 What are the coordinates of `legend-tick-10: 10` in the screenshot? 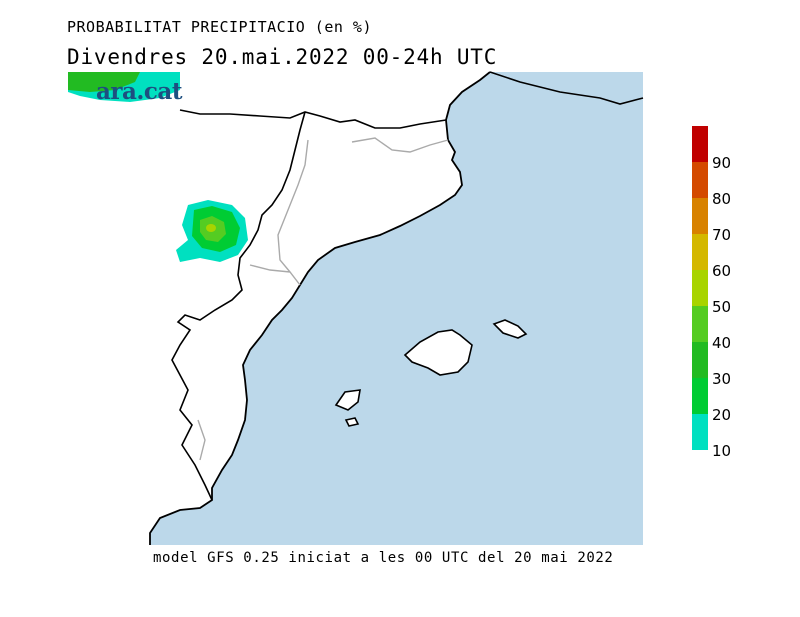 It's located at (722, 451).